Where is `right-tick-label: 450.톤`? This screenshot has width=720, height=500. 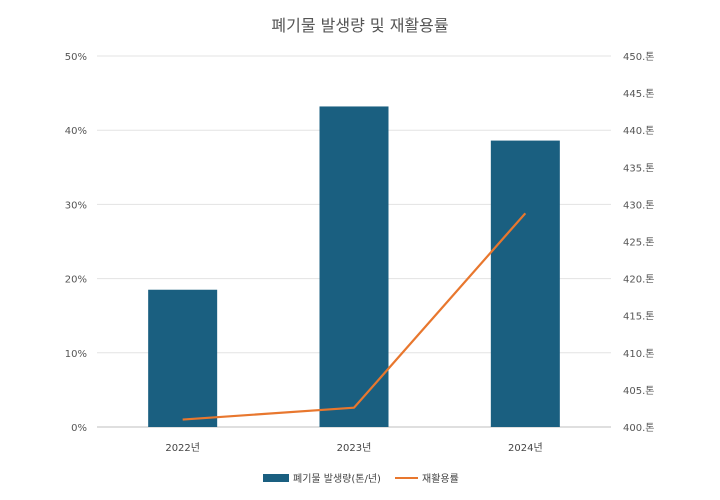 right-tick-label: 450.톤 is located at coordinates (638, 57).